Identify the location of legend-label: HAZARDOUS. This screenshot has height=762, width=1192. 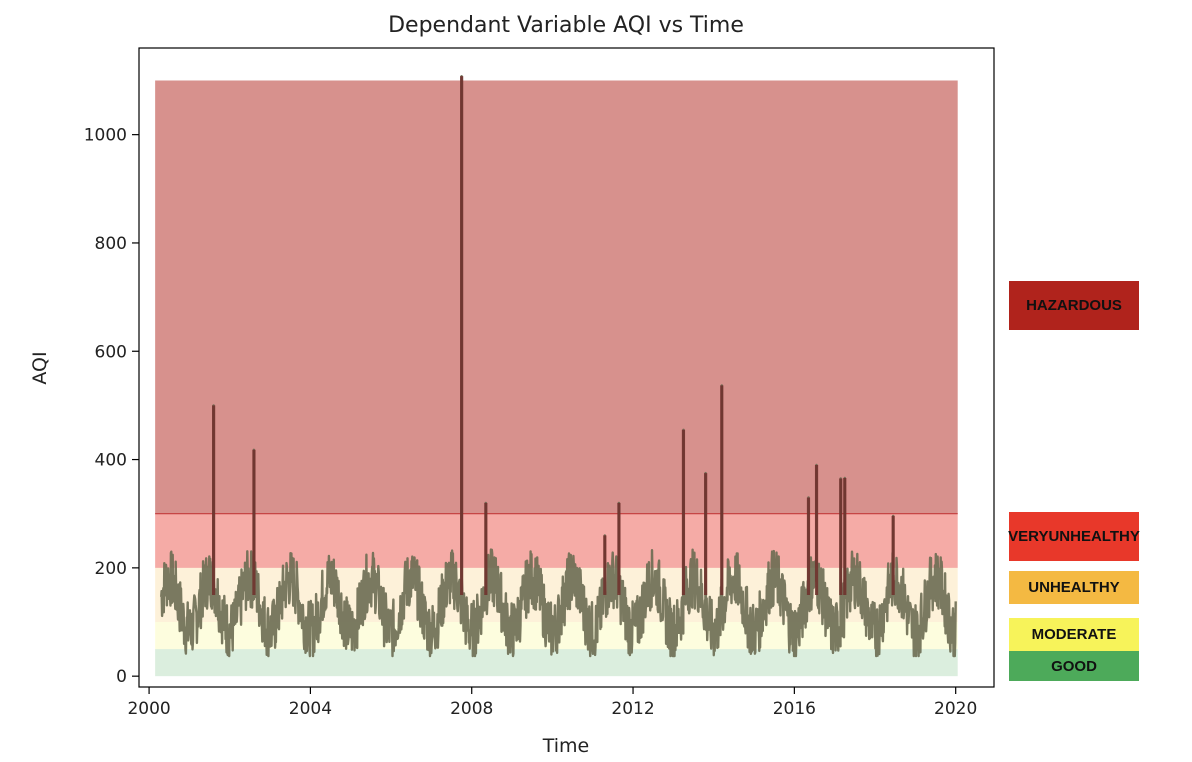
(1074, 305).